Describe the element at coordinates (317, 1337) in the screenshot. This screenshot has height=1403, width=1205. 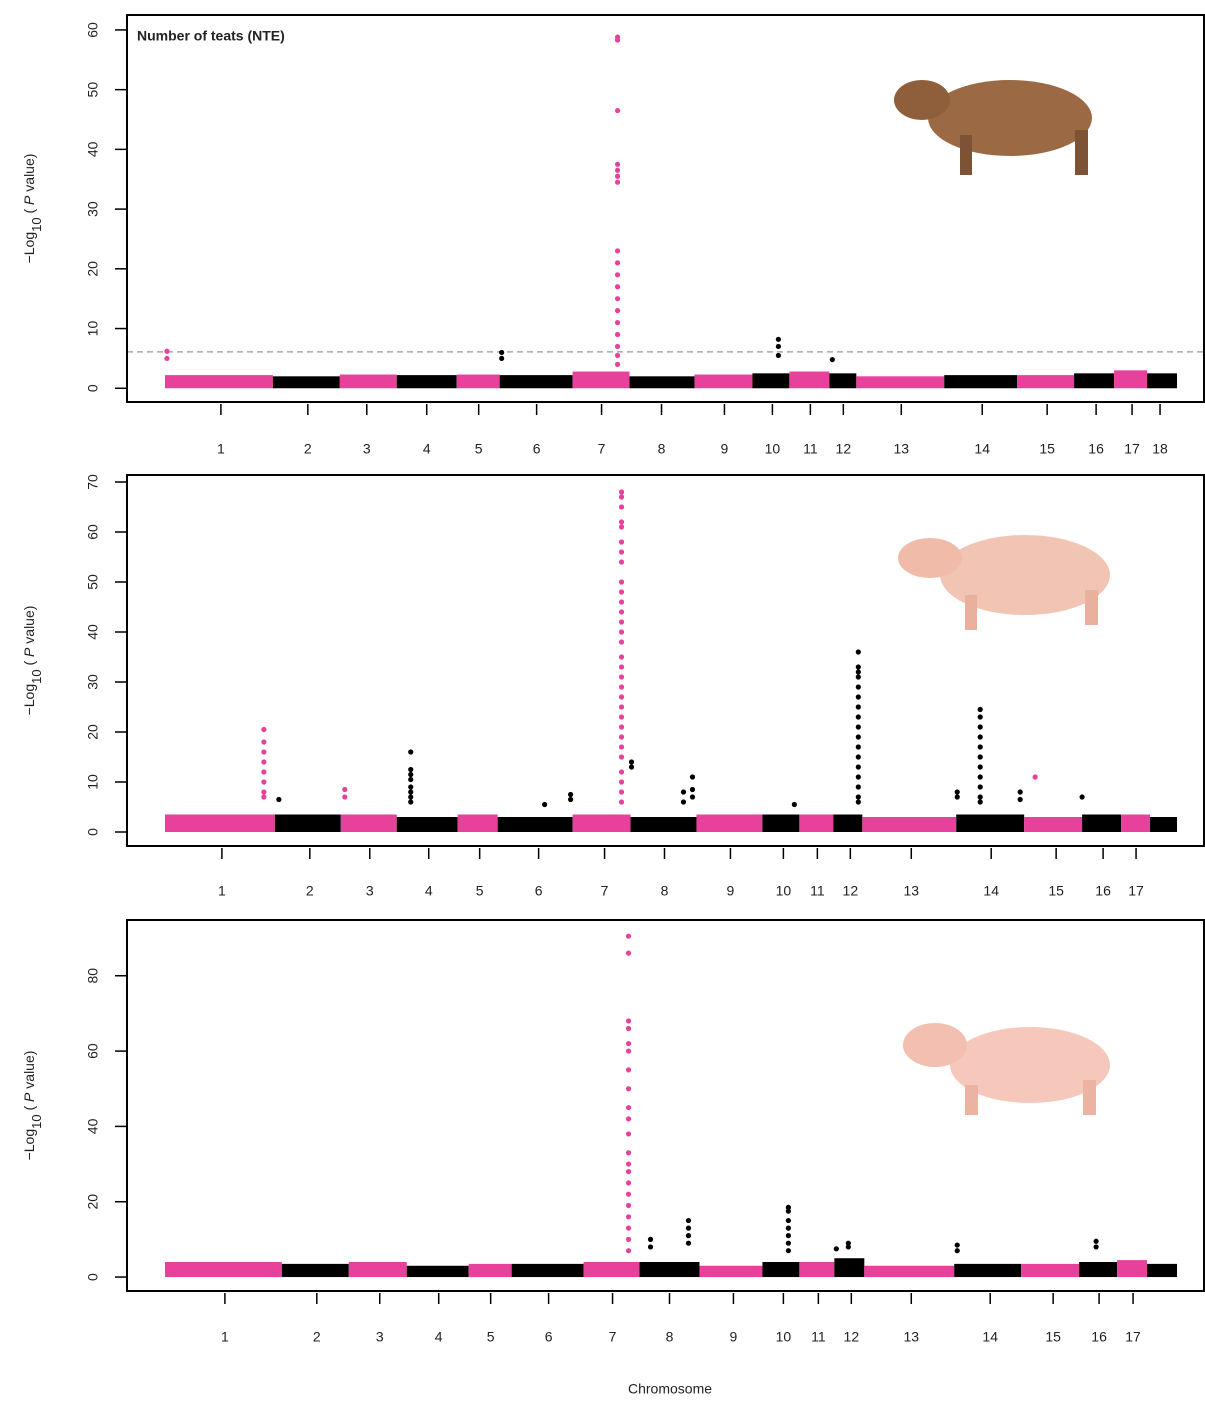
I see `x-tick-label: 2` at that location.